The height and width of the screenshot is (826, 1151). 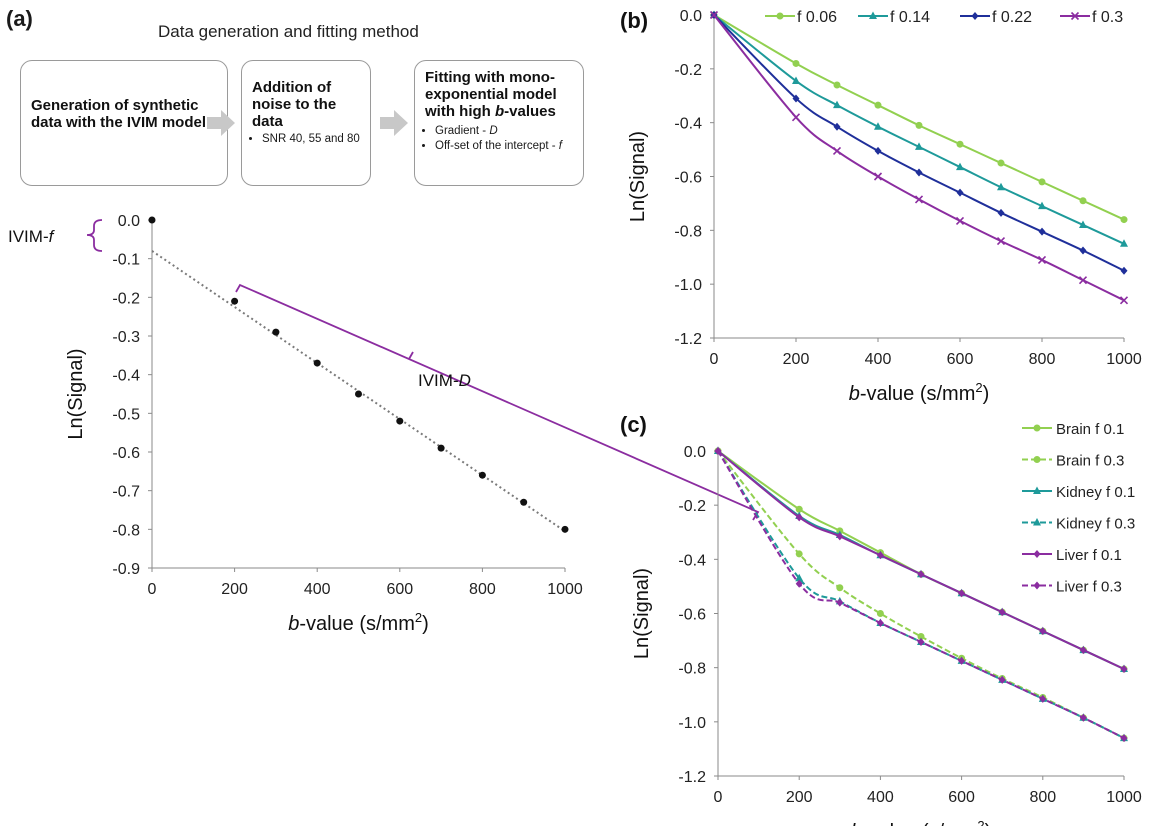 What do you see at coordinates (126, 569) in the screenshot?
I see `y-tick-label: -0.9` at bounding box center [126, 569].